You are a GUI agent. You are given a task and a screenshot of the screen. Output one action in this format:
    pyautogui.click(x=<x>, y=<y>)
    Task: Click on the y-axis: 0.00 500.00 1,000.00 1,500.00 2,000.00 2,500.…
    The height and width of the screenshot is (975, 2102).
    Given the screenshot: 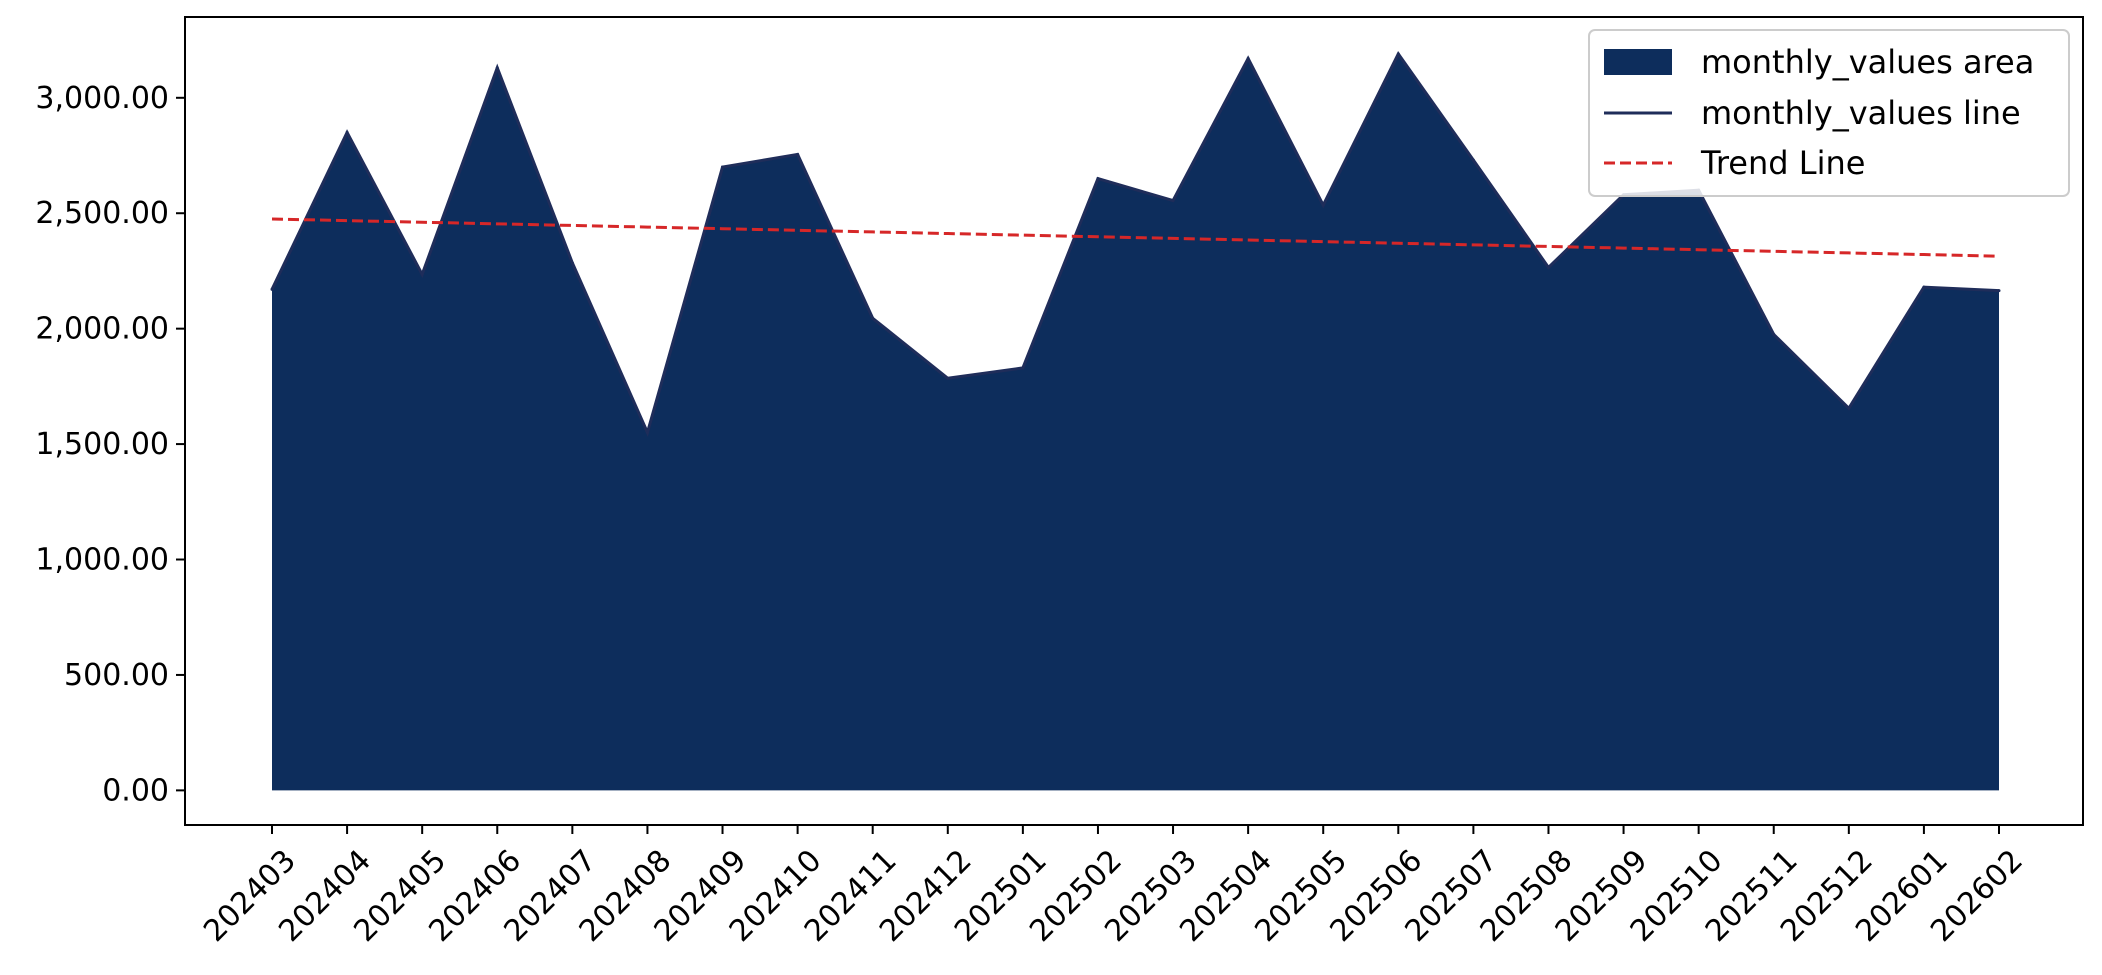 What is the action you would take?
    pyautogui.click(x=110, y=444)
    